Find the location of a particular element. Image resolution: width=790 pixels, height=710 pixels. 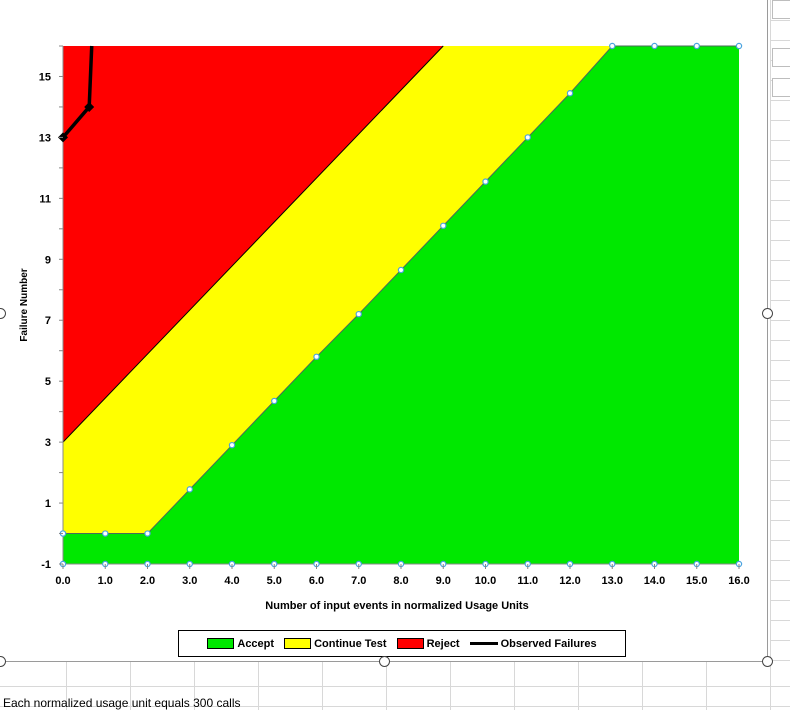

legend-item-continue-test: Continue Test is located at coordinates (335, 644).